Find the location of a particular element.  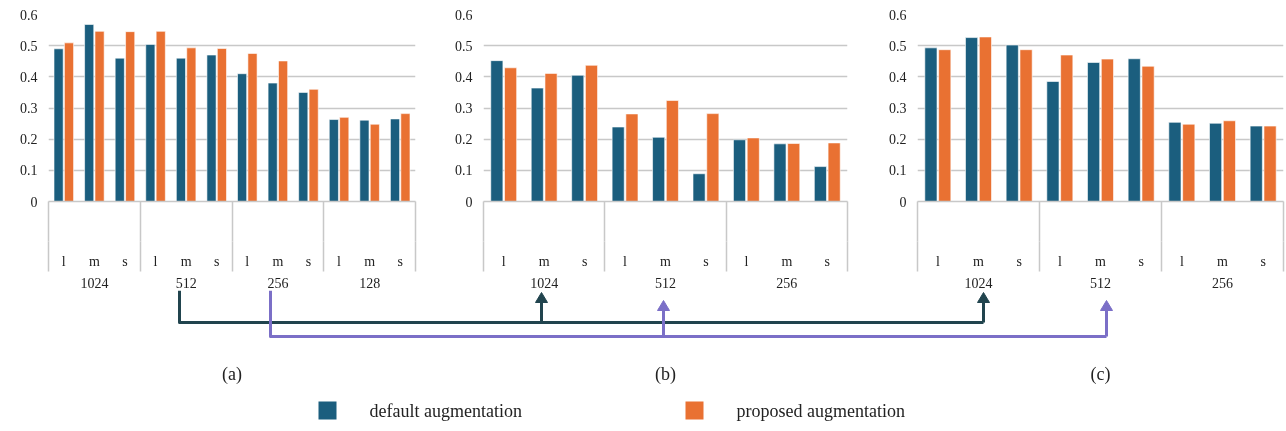

legend-label: default augmentation is located at coordinates (445, 410).